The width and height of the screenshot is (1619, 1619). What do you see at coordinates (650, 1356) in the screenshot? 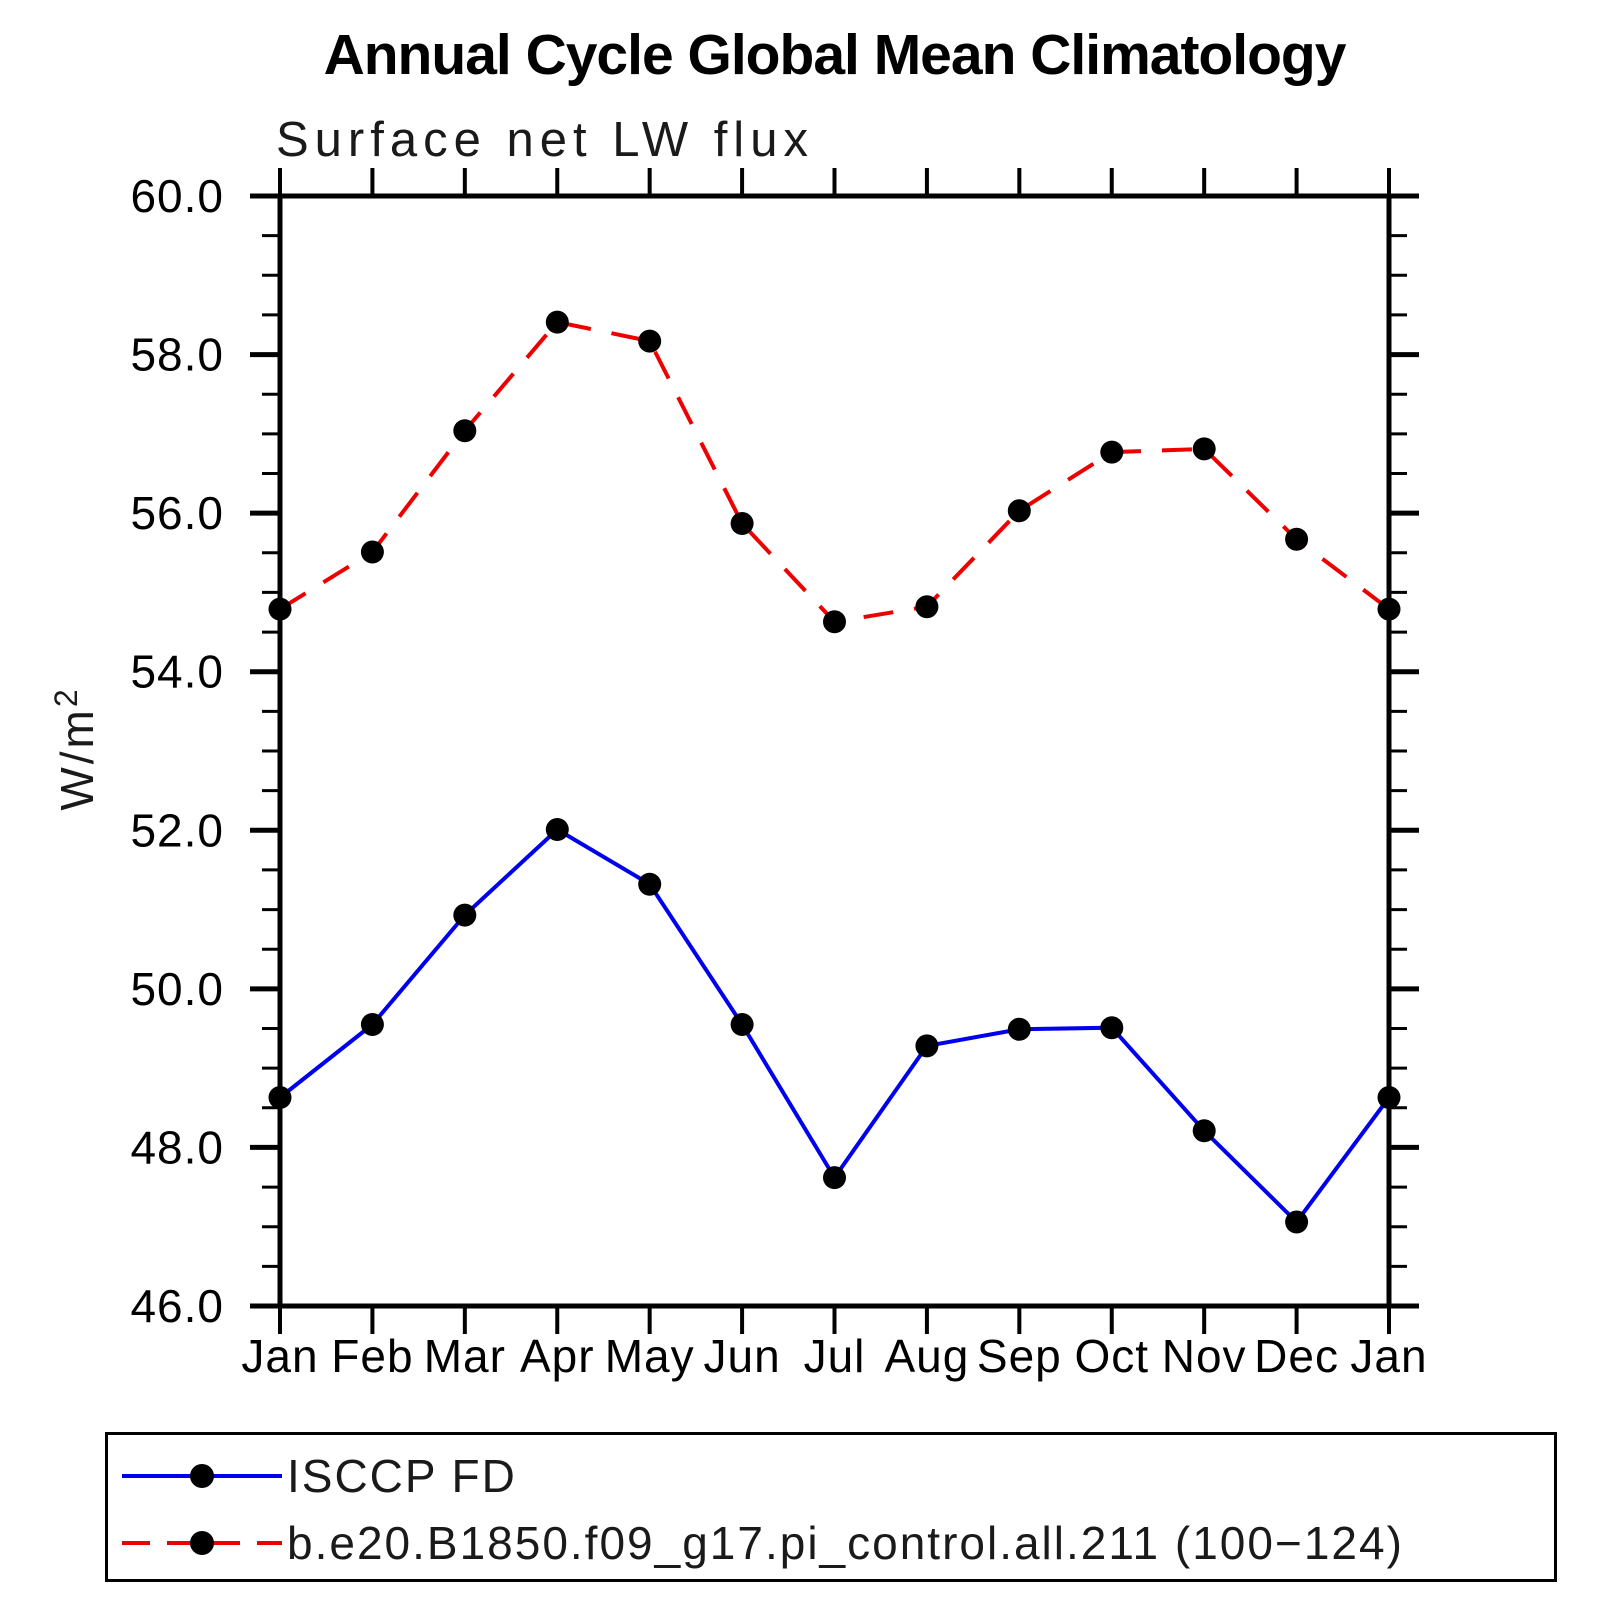
I see `x-tick-label: May` at bounding box center [650, 1356].